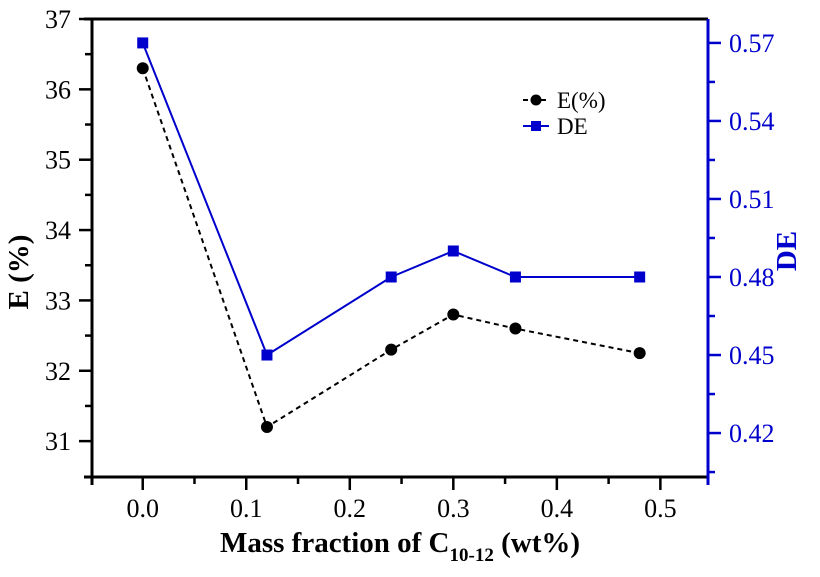 The height and width of the screenshot is (577, 820). I want to click on y-left-tick-label: 36, so click(58, 89).